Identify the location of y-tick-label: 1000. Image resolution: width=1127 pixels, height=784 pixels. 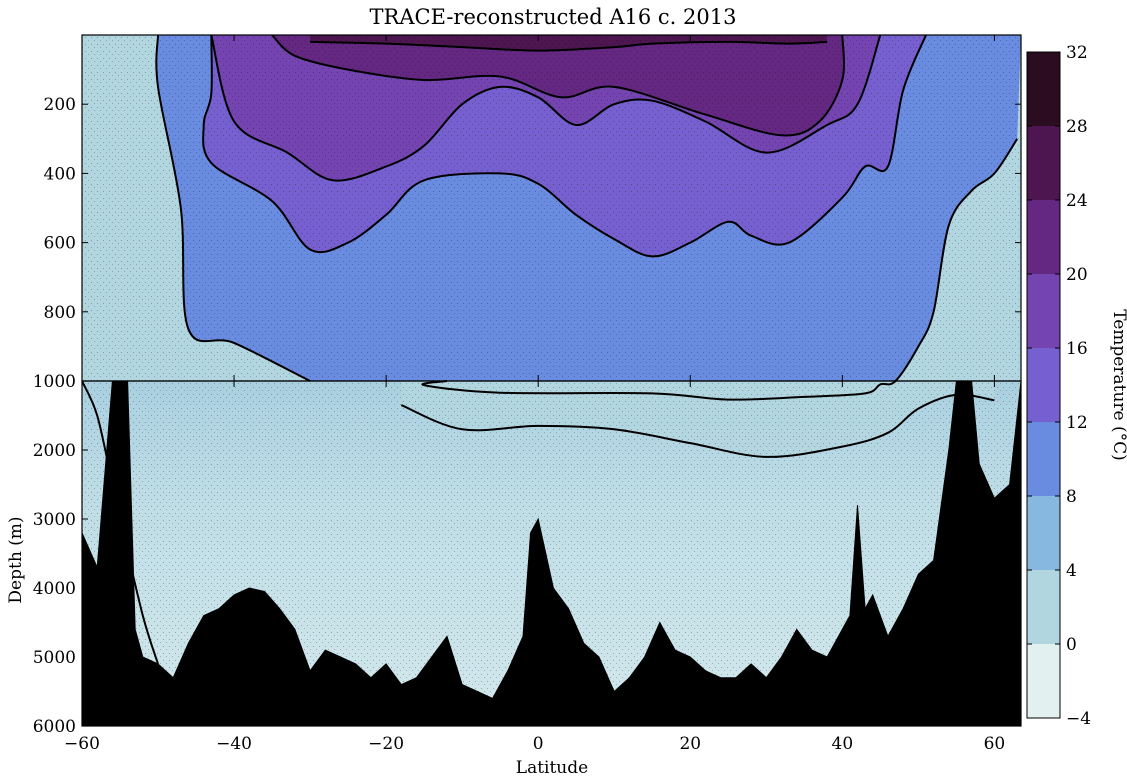
(54, 382).